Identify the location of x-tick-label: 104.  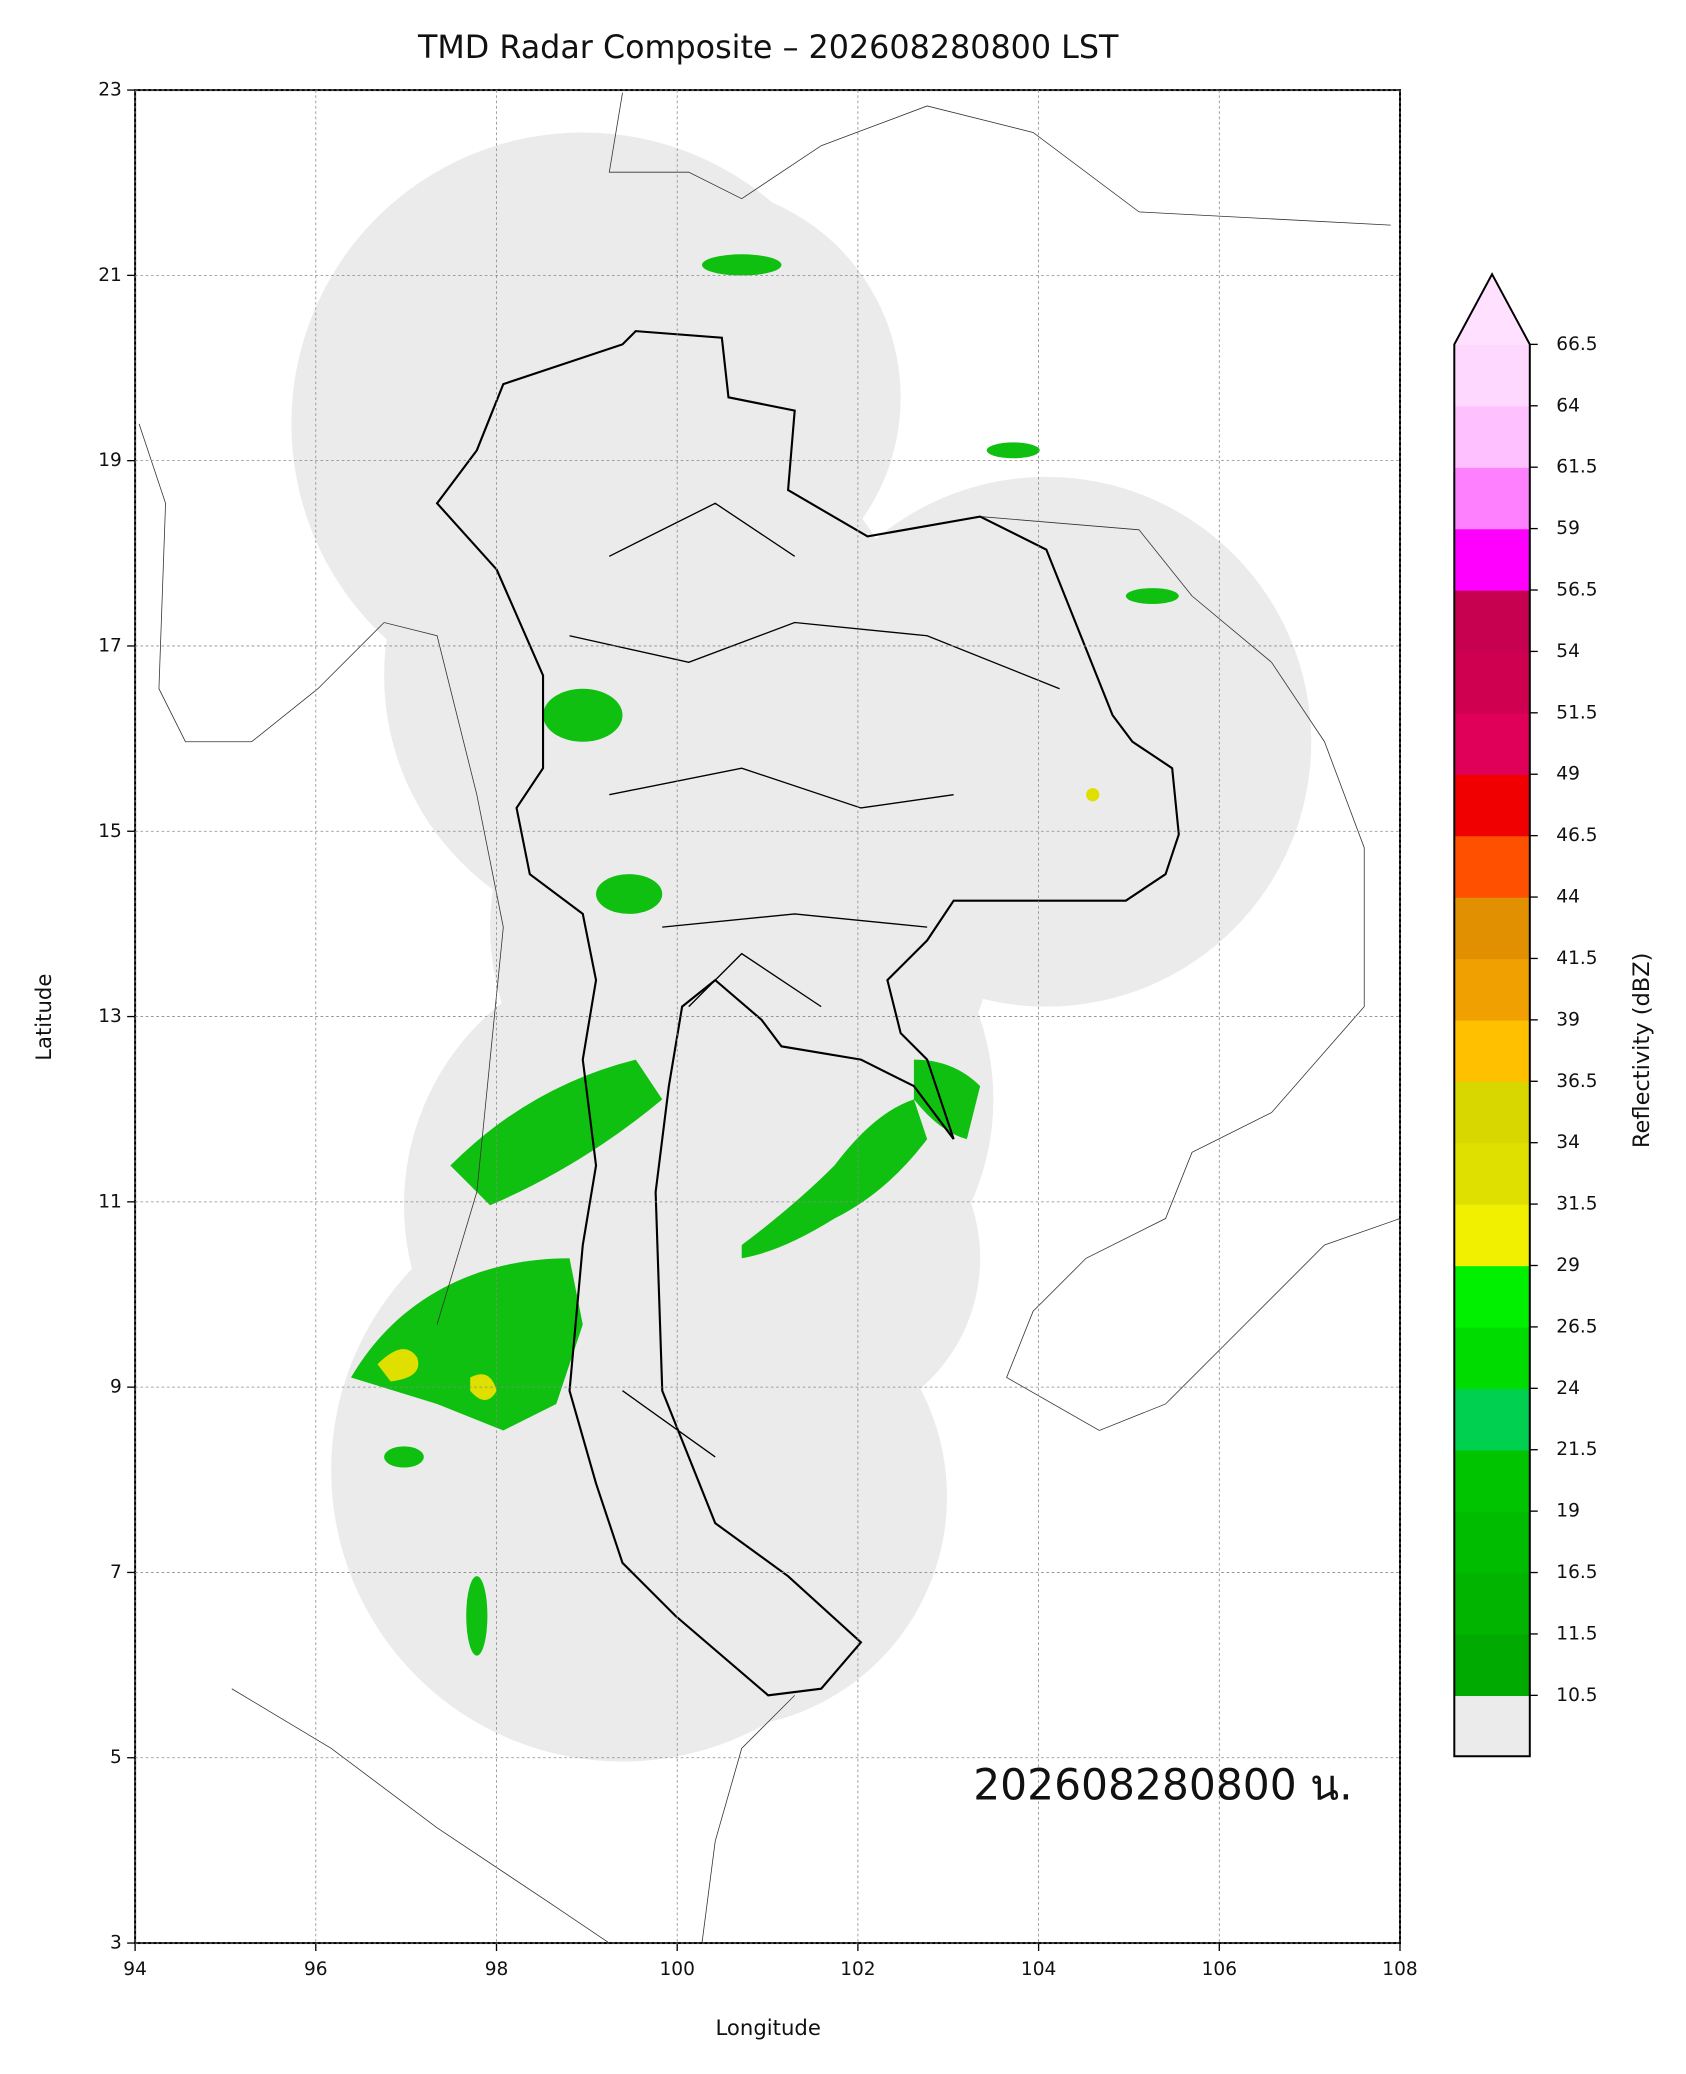
(1038, 1969).